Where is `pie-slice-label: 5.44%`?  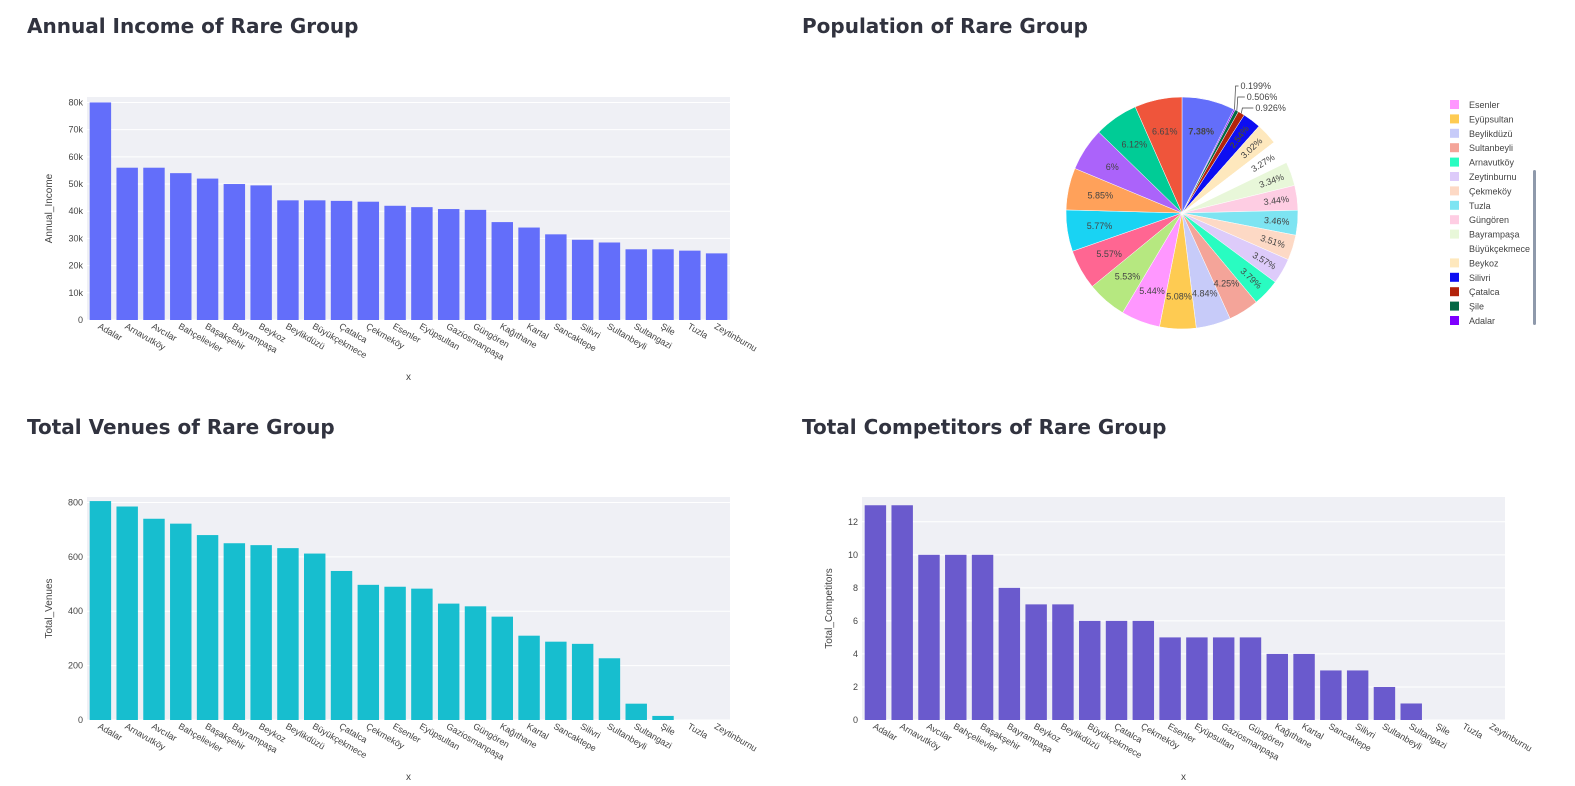
pie-slice-label: 5.44% is located at coordinates (1152, 291).